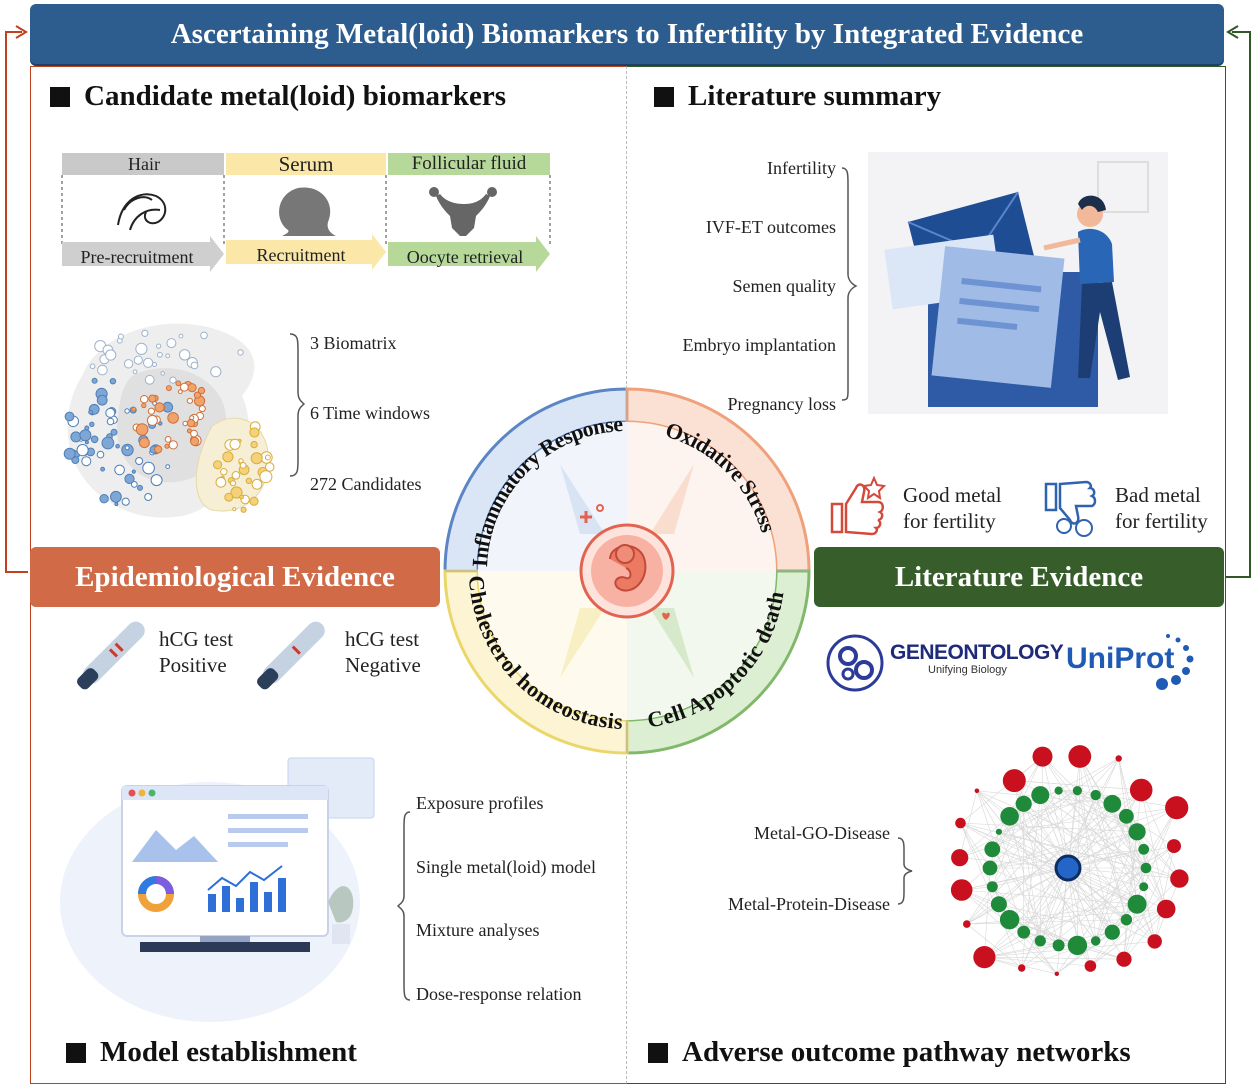  I want to click on topic-ivf-et: IVF-ET outcomes, so click(770, 227).